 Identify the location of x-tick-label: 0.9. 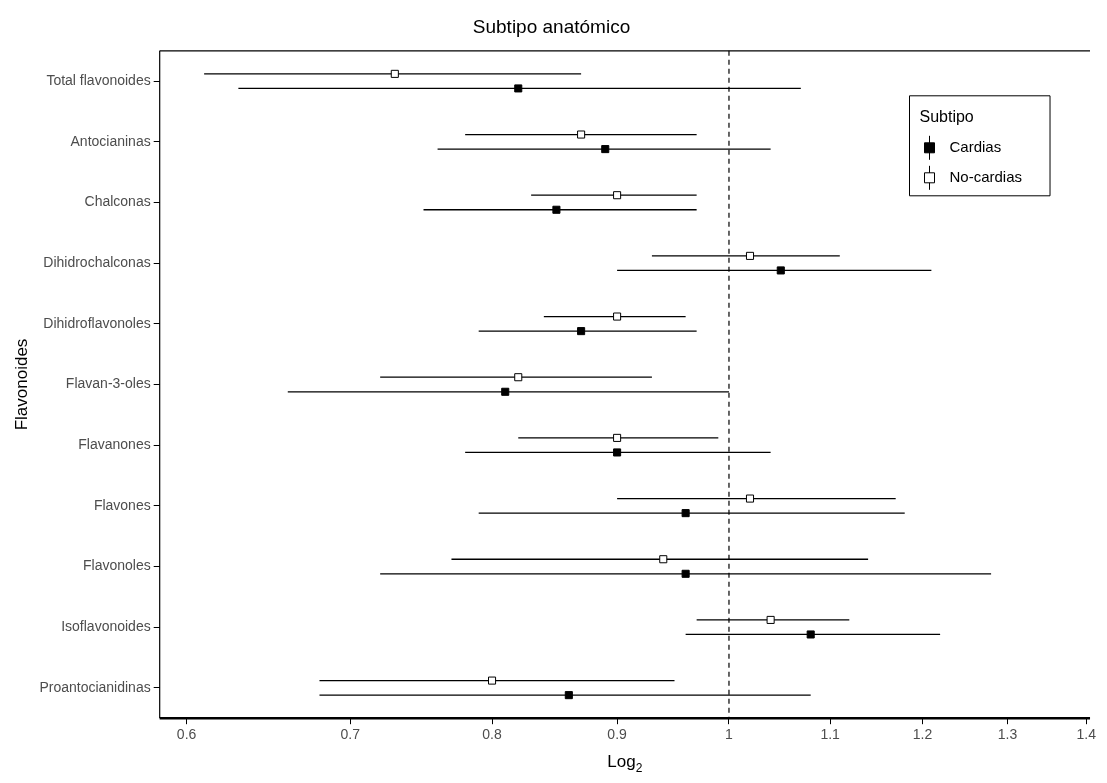
(617, 734).